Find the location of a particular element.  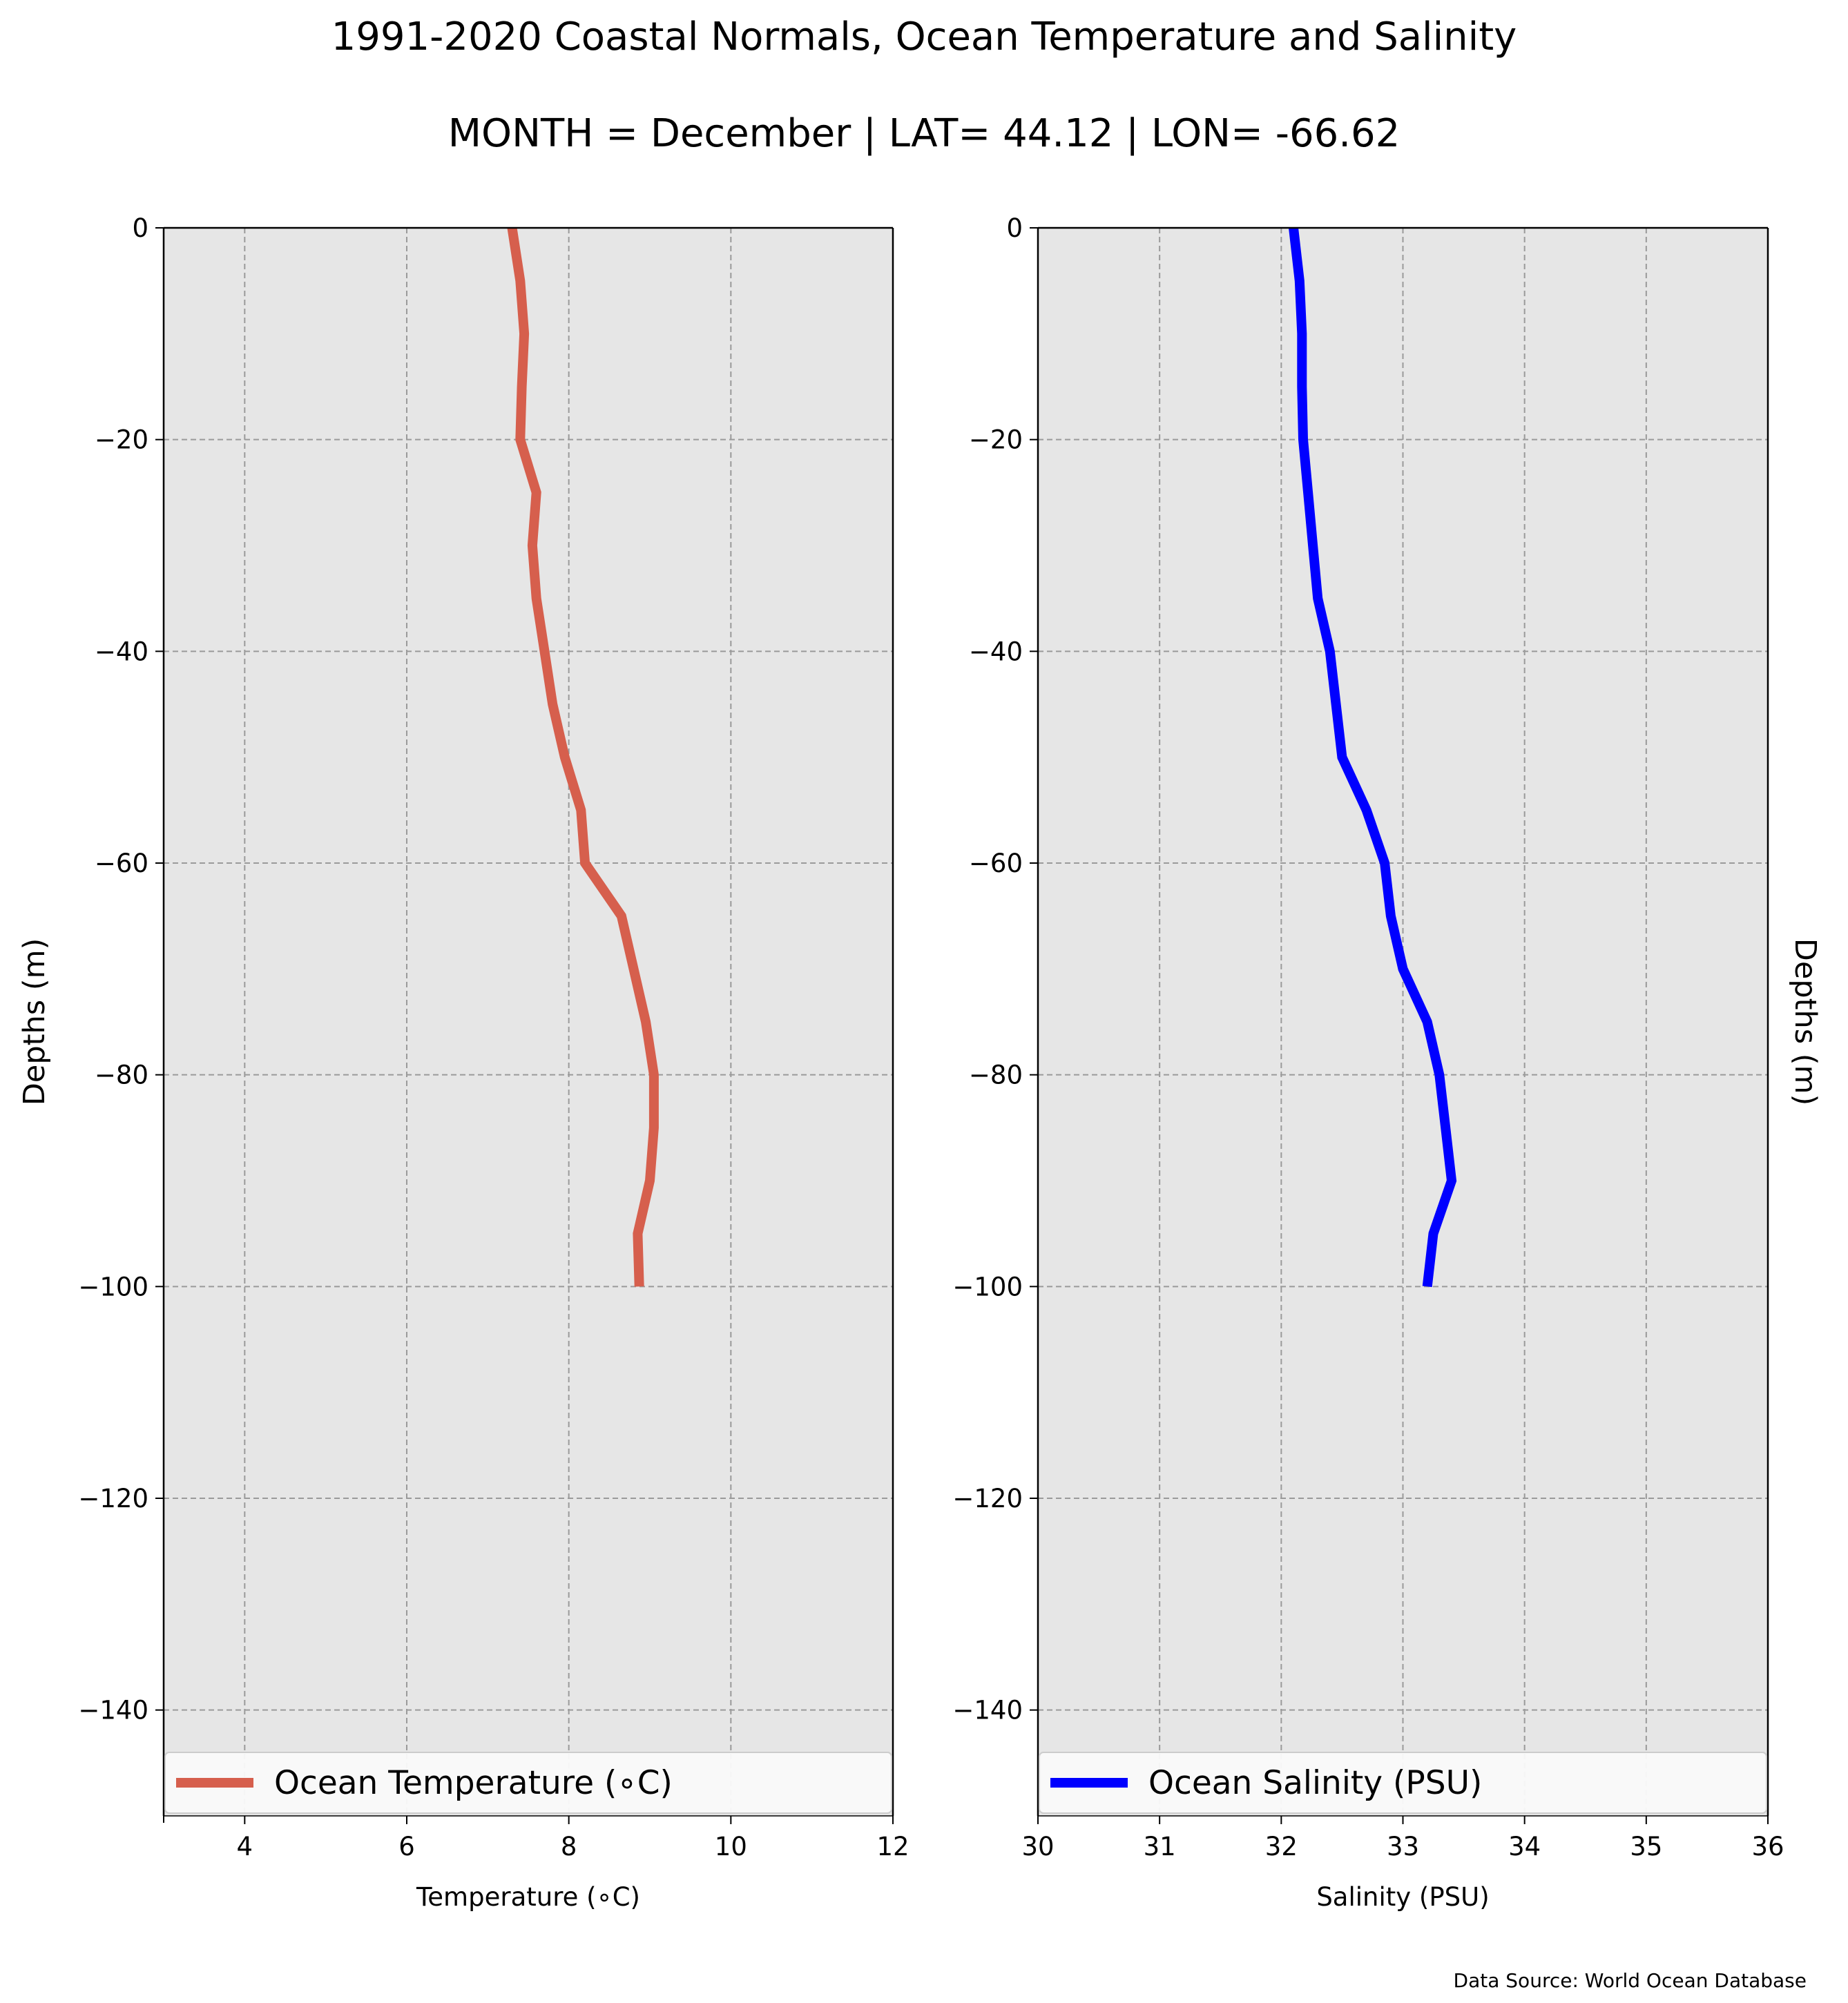

salinity-xtick-label: 35 is located at coordinates (1646, 1846).